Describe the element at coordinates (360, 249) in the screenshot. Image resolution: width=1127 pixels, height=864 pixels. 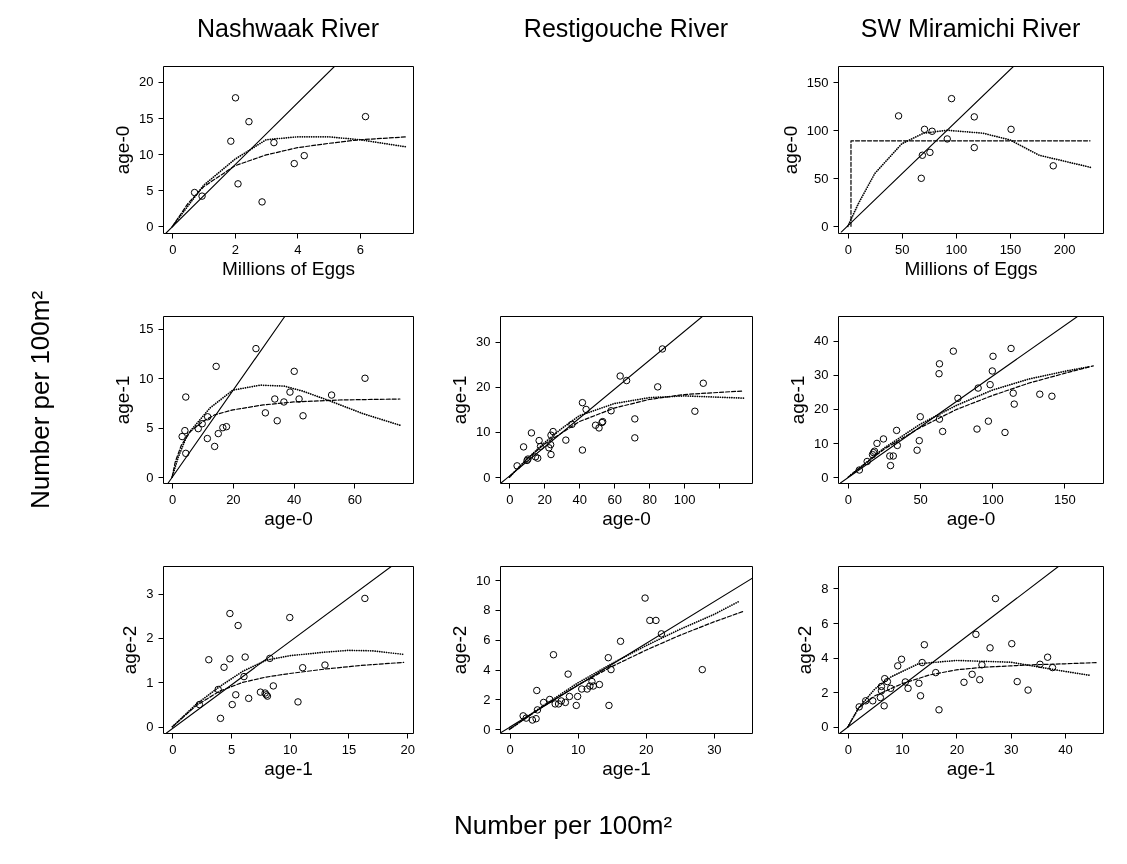
I see `x-tick-label: 6` at that location.